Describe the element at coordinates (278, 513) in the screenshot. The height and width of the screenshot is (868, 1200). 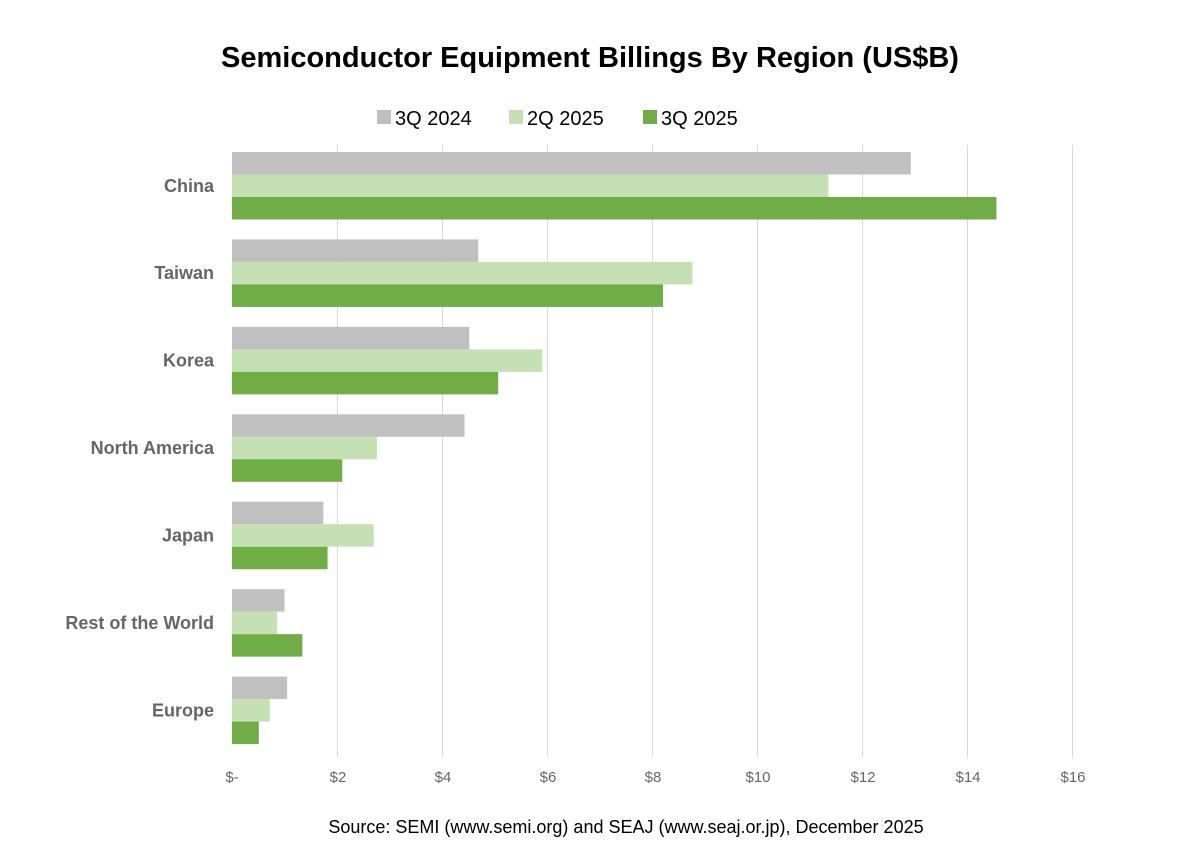
I see `bar-japan-3q-2024` at that location.